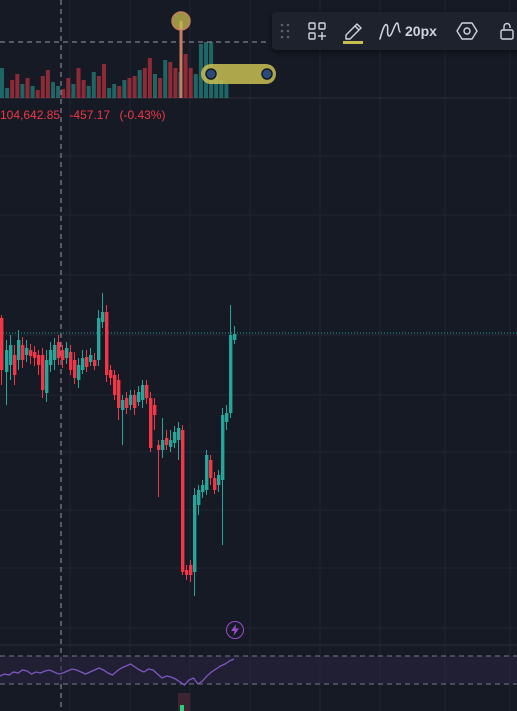 The image size is (517, 711). I want to click on settings-button, so click(467, 31).